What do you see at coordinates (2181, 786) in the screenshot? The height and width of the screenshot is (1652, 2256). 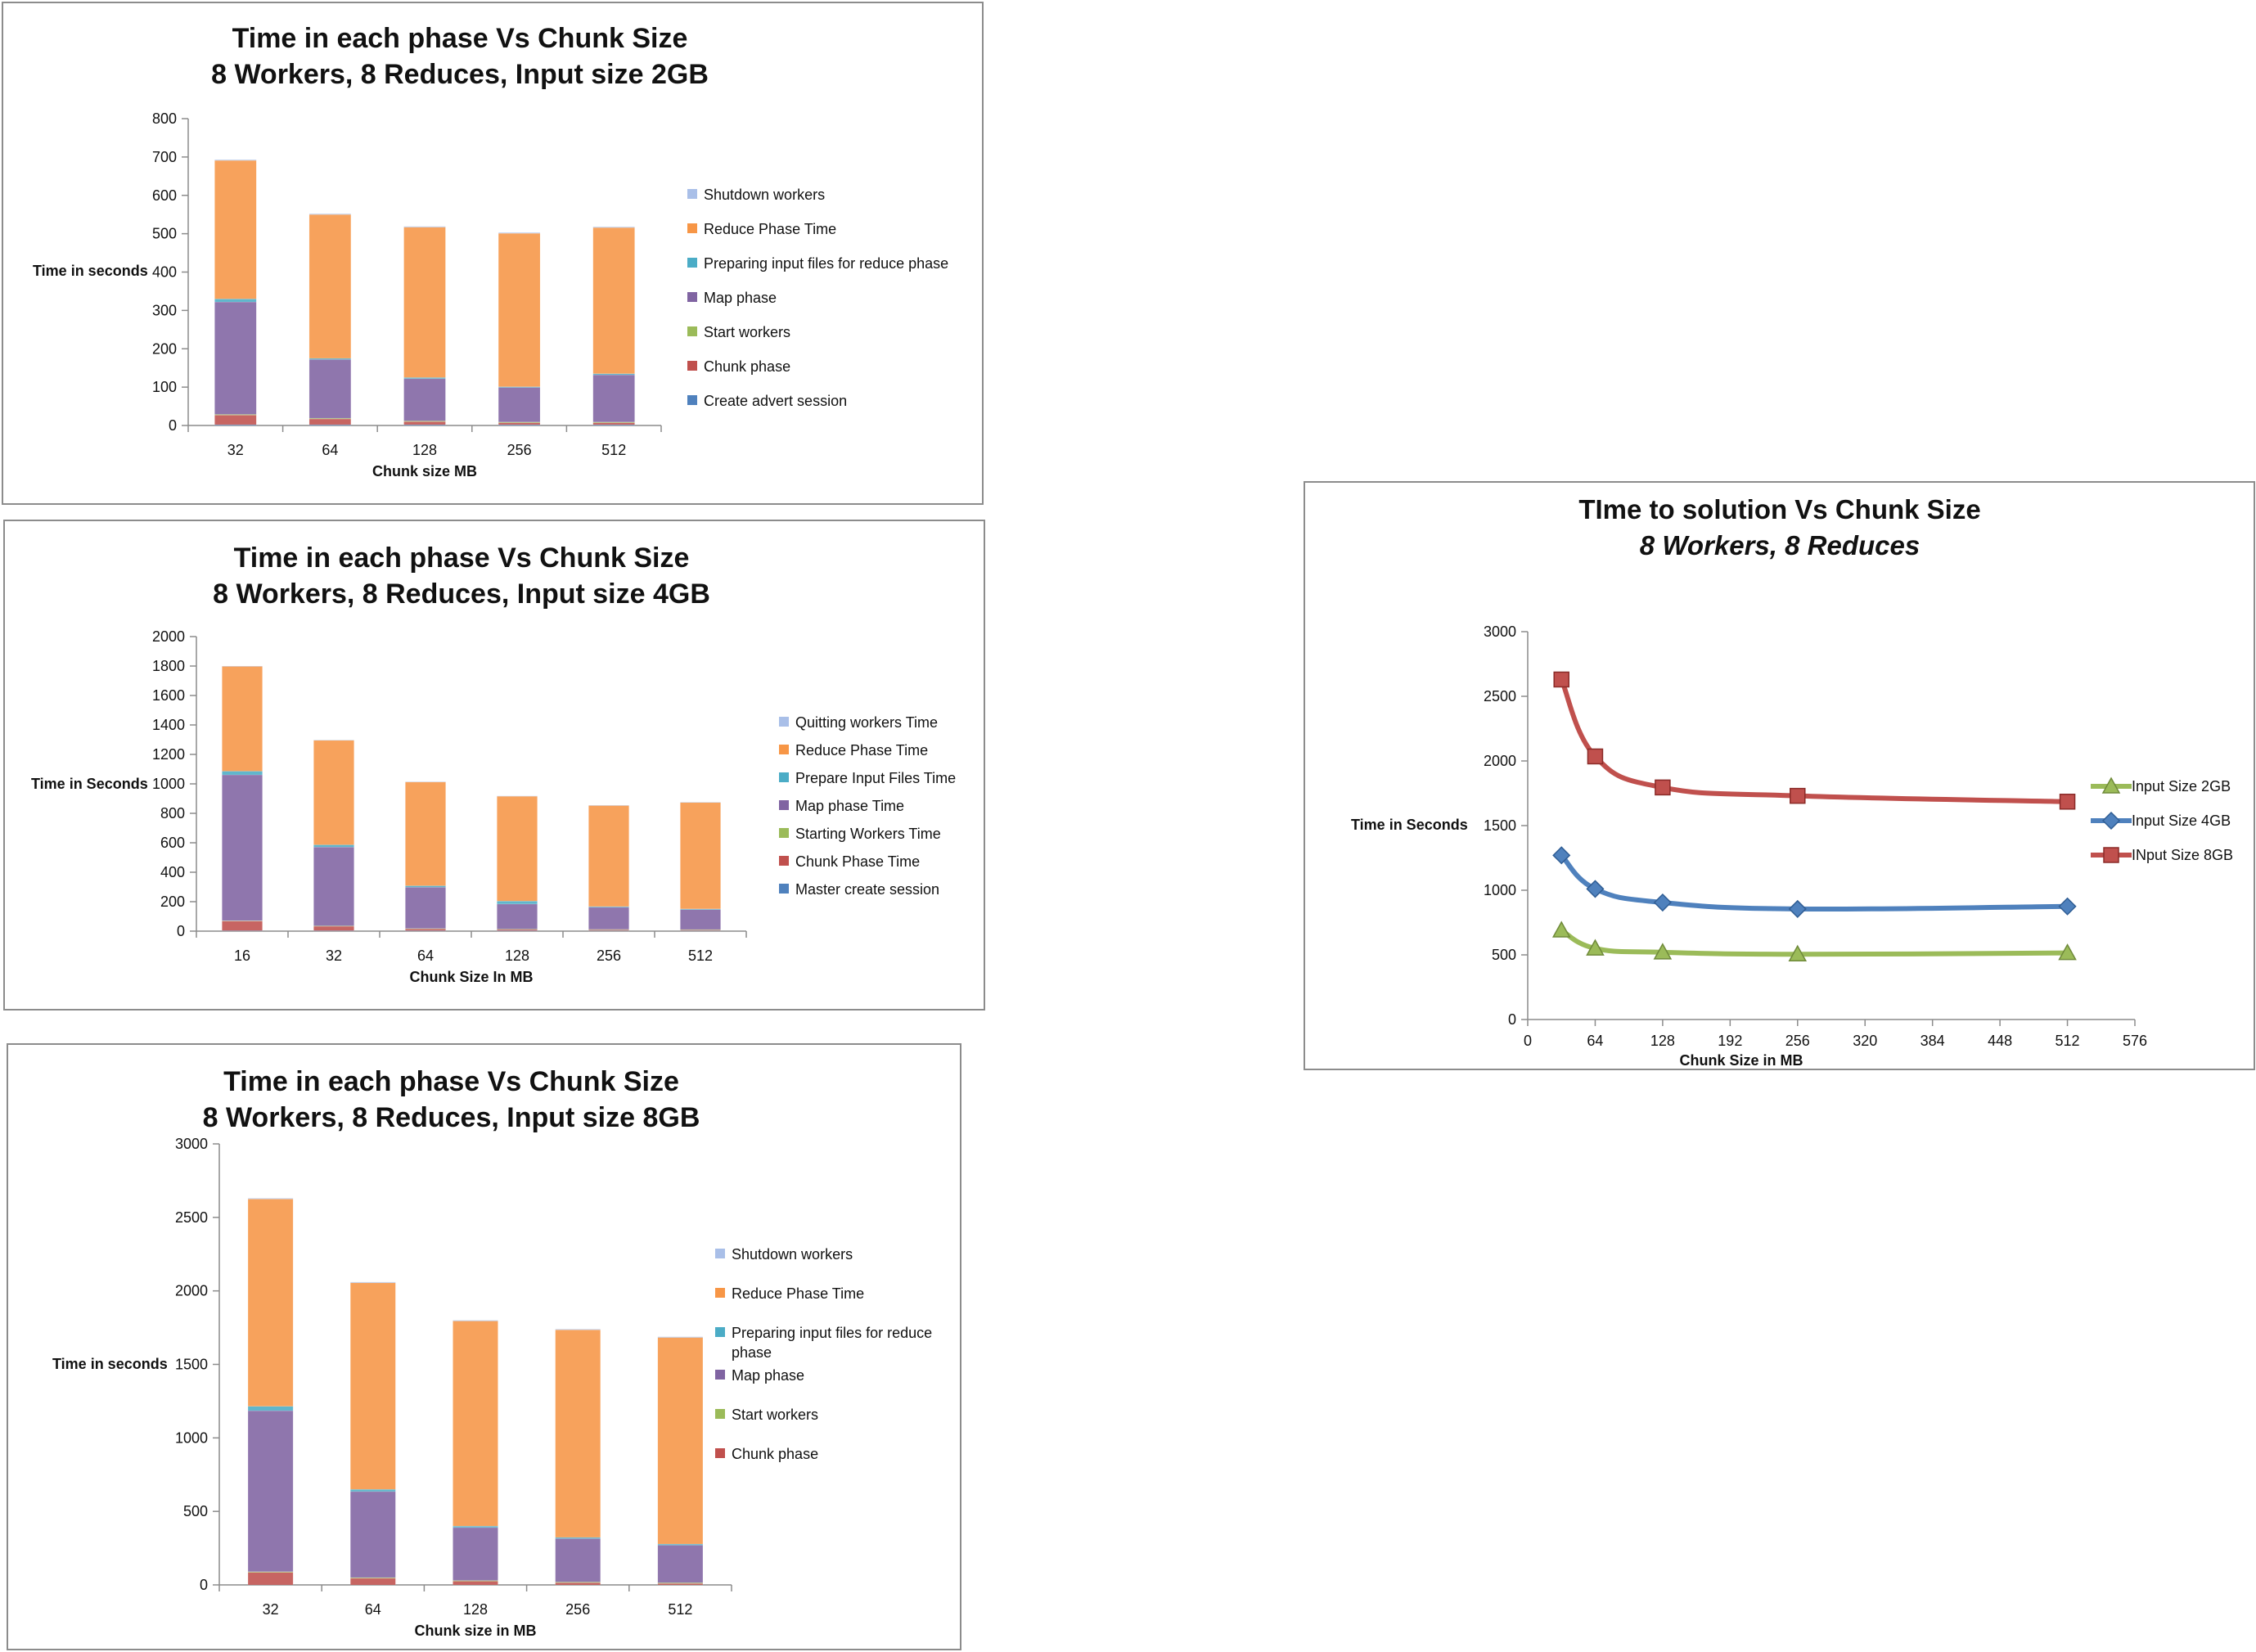 I see `legend-label: Input Size 2GB` at bounding box center [2181, 786].